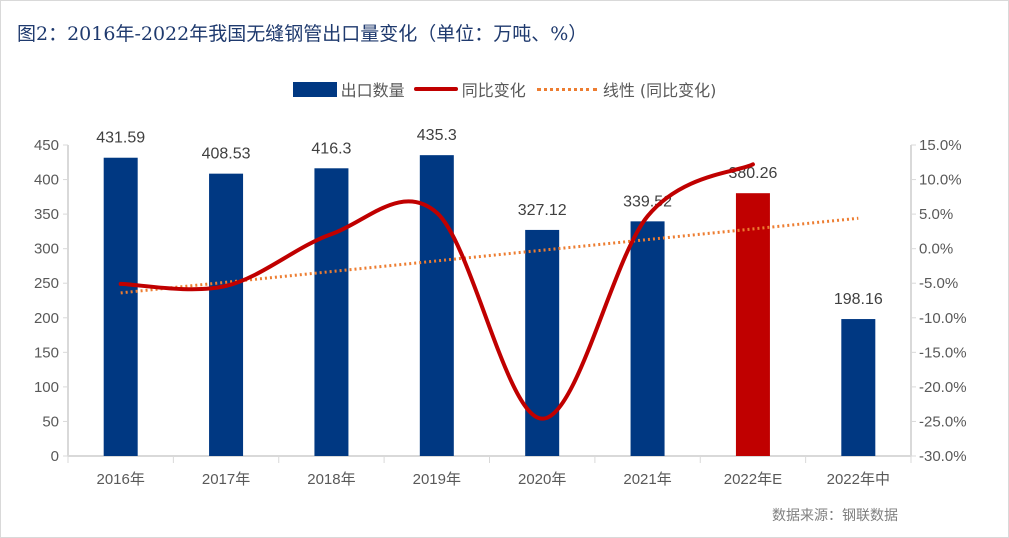 The height and width of the screenshot is (538, 1009). What do you see at coordinates (46, 249) in the screenshot?
I see `left-tick-label: 300` at bounding box center [46, 249].